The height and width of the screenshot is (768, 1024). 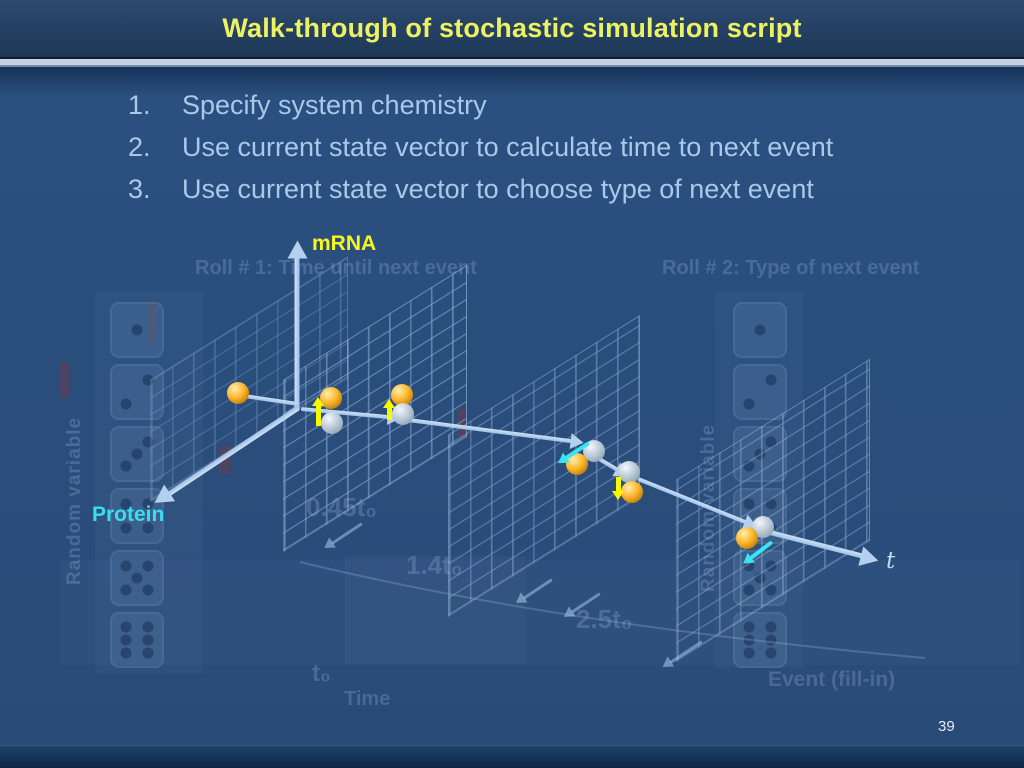 What do you see at coordinates (367, 699) in the screenshot?
I see `watermark-time-axis-label: Time` at bounding box center [367, 699].